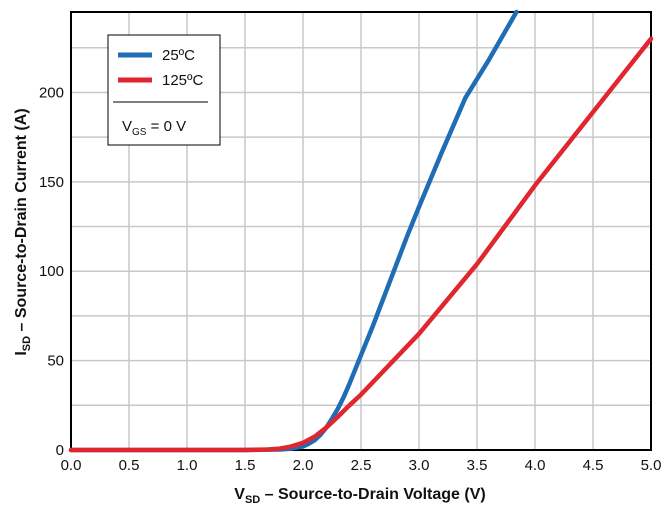 The height and width of the screenshot is (508, 664). I want to click on legend: 25ºC 125ºC VGS = 0 V, so click(164, 90).